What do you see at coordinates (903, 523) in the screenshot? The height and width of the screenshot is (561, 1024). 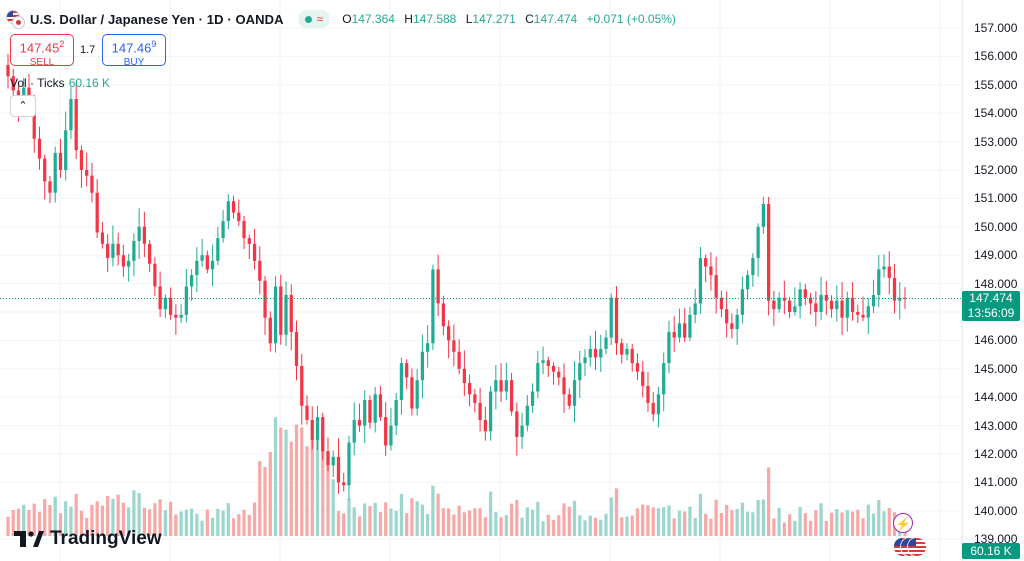 I see `lightning-icon: ⚡` at bounding box center [903, 523].